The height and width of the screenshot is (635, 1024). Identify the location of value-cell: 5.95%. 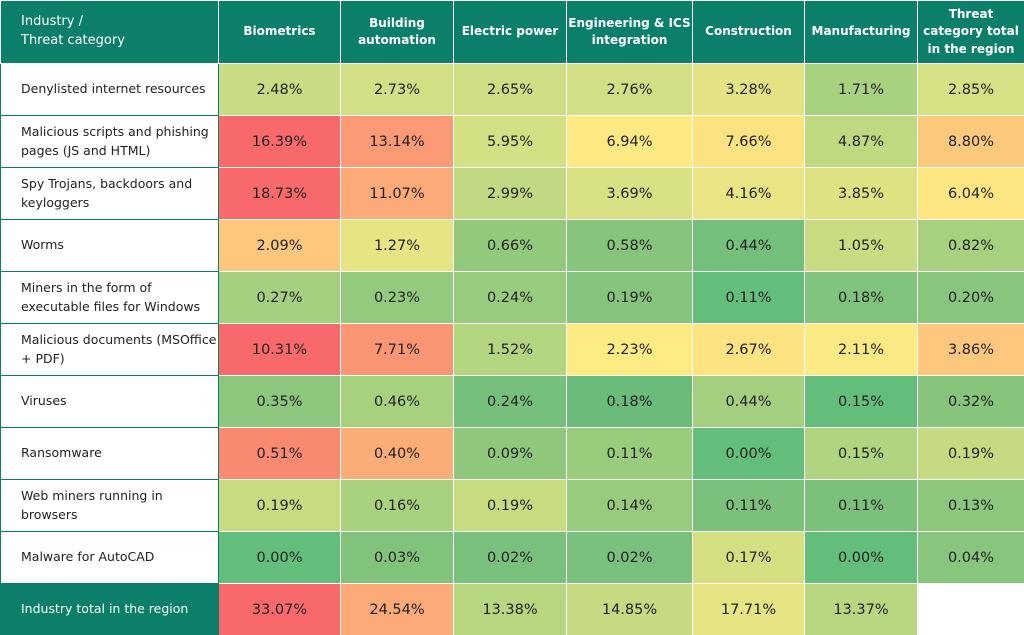
(510, 141).